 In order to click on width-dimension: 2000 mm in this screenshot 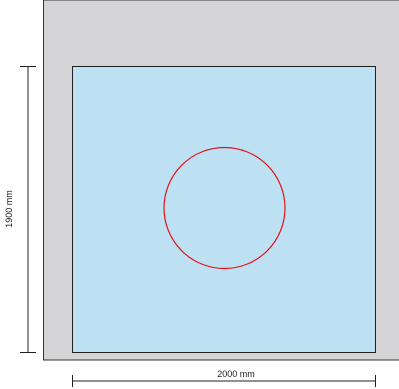, I will do `click(224, 378)`.